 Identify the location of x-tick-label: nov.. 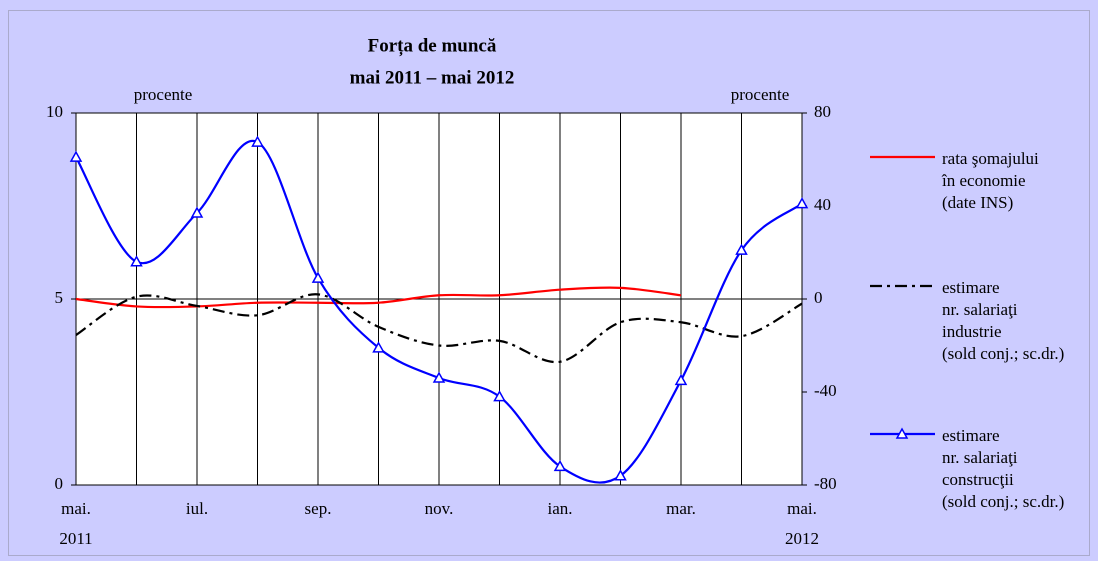
(439, 508).